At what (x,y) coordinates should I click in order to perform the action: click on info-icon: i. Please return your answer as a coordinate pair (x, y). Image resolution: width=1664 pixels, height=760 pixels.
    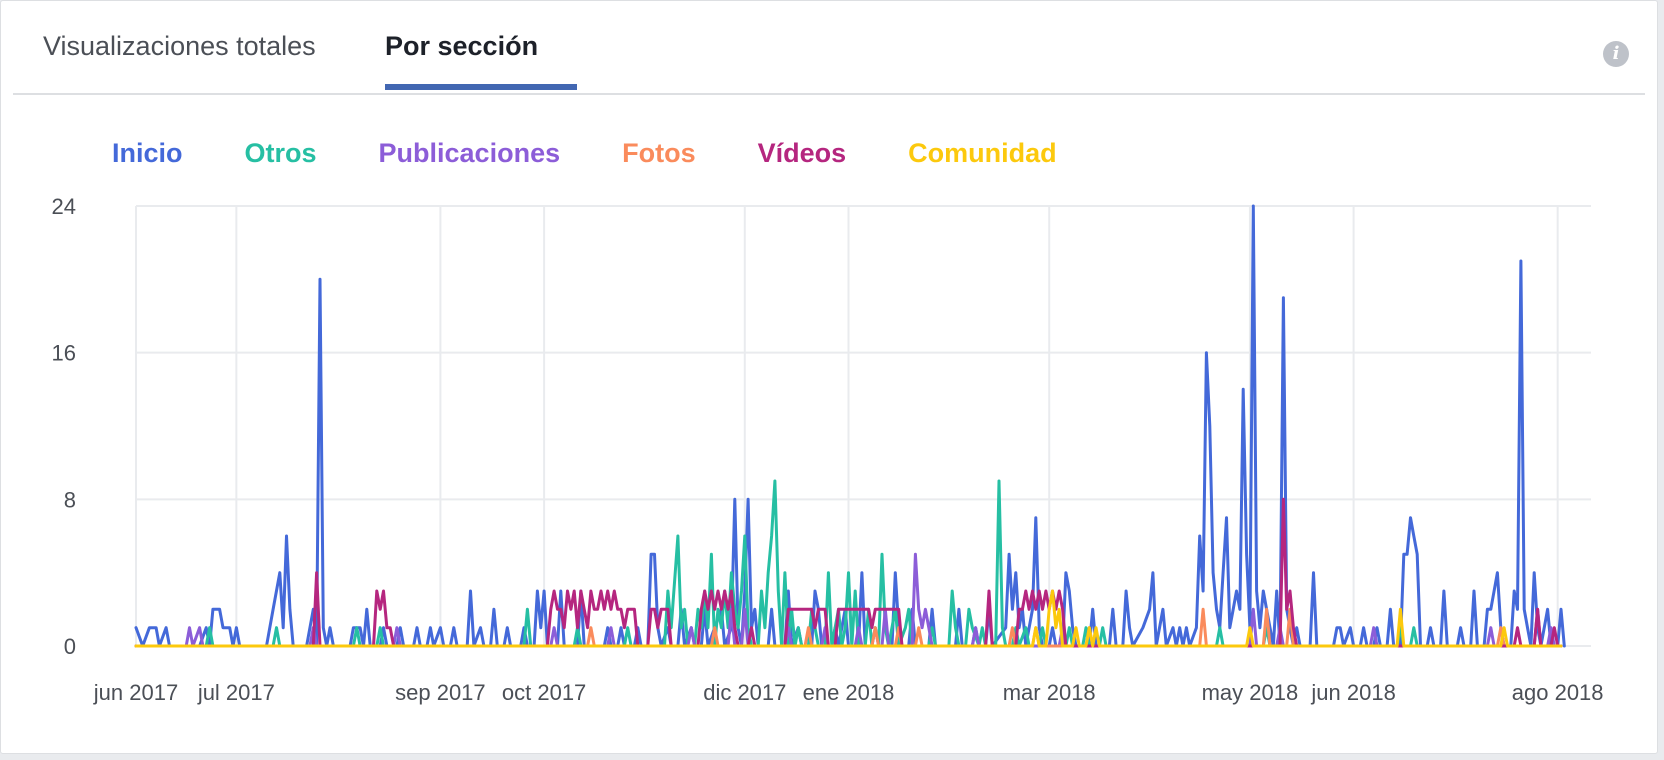
    Looking at the image, I should click on (1616, 54).